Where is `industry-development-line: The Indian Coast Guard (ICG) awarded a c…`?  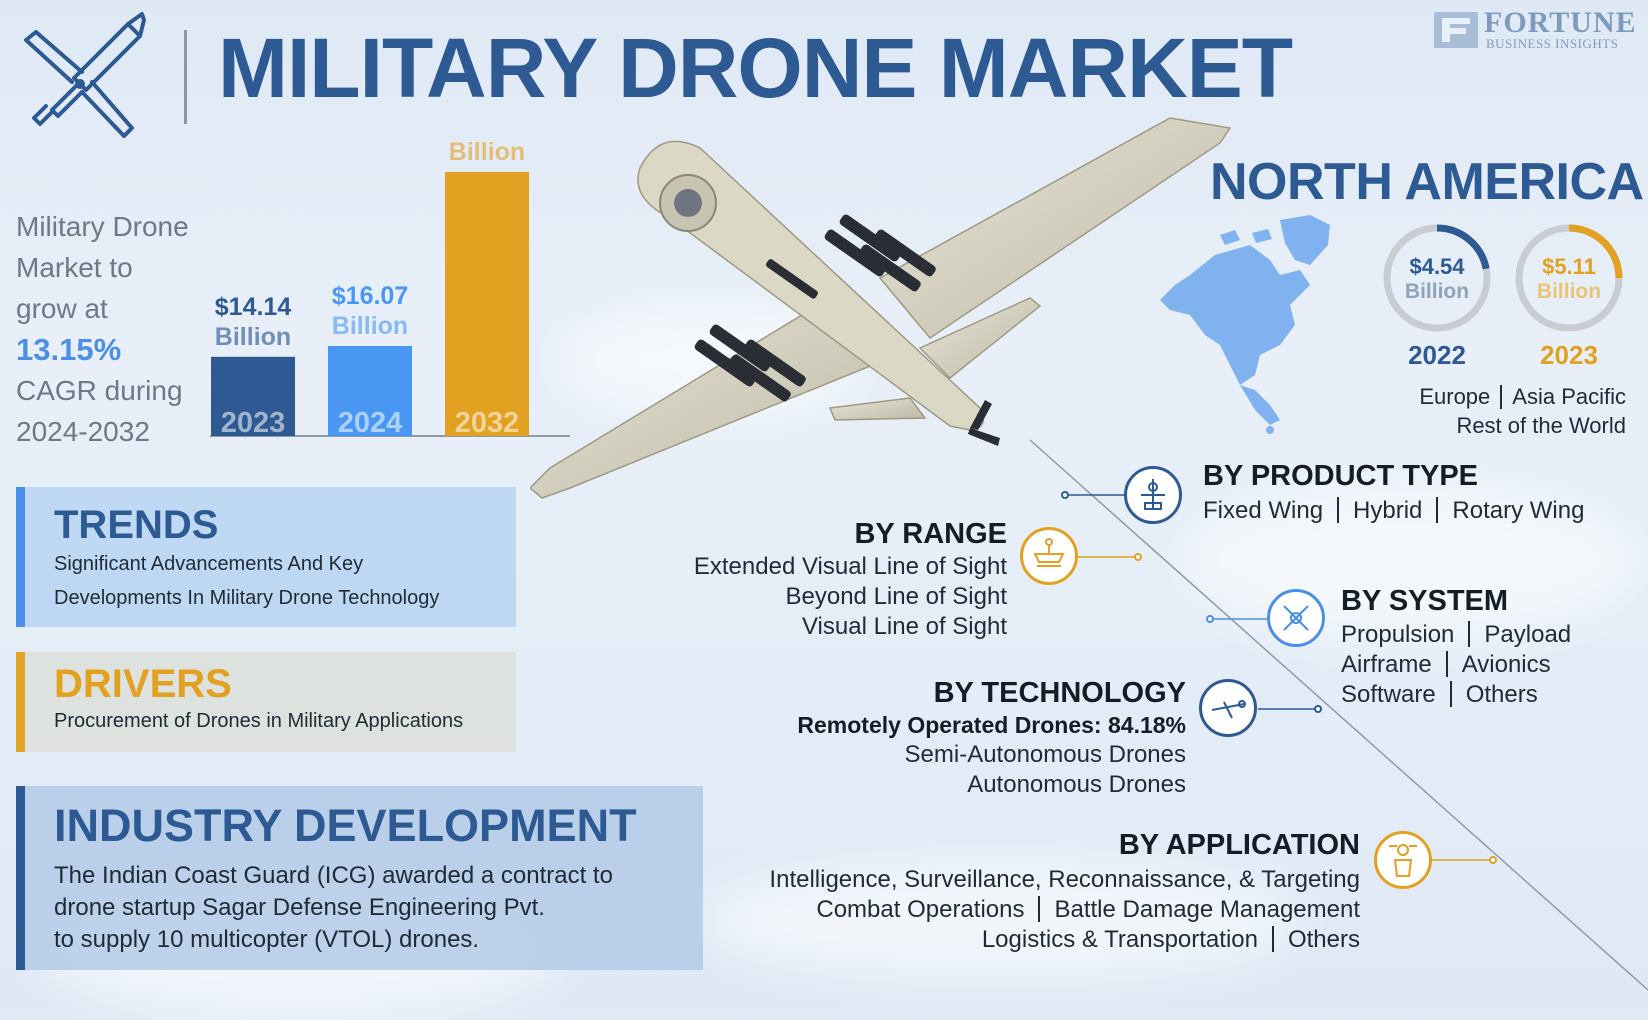 industry-development-line: The Indian Coast Guard (ICG) awarded a c… is located at coordinates (333, 875).